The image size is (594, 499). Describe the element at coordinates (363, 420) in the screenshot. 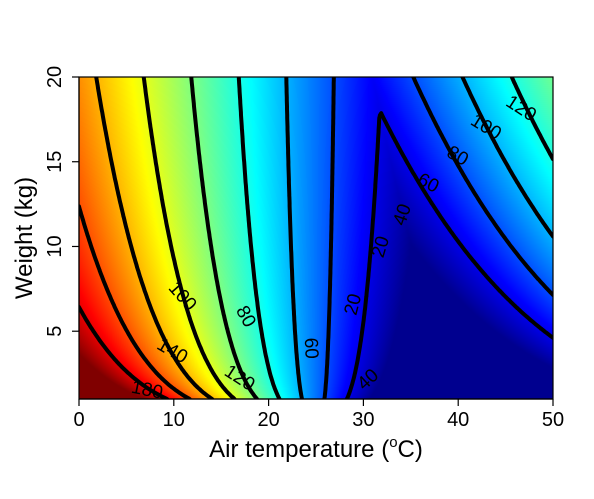

I see `x-tick-label: 30` at that location.